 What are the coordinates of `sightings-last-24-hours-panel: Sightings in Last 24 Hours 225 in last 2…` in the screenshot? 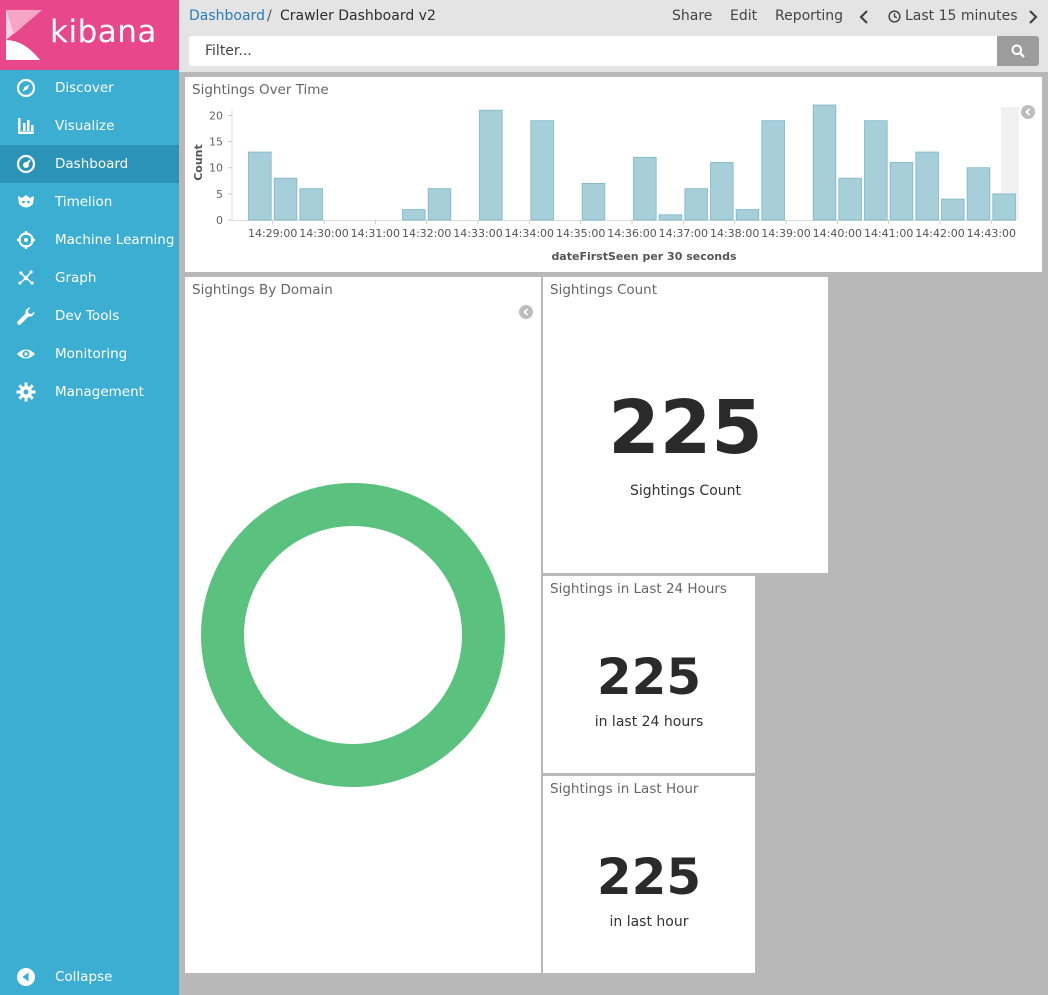 It's located at (649, 674).